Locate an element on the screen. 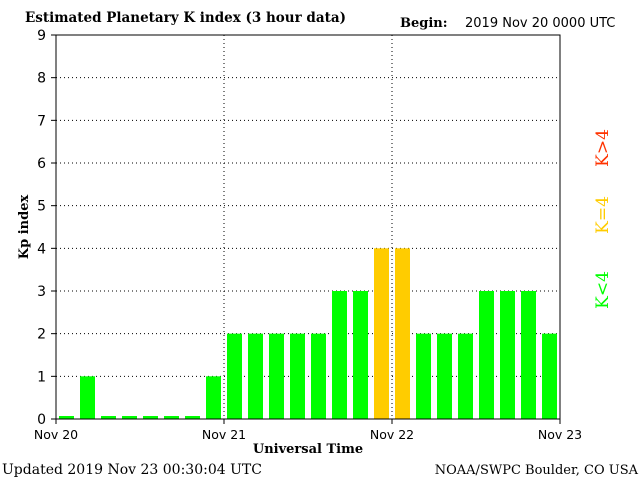 The image size is (640, 480). y-tick-label: 5 is located at coordinates (41, 207).